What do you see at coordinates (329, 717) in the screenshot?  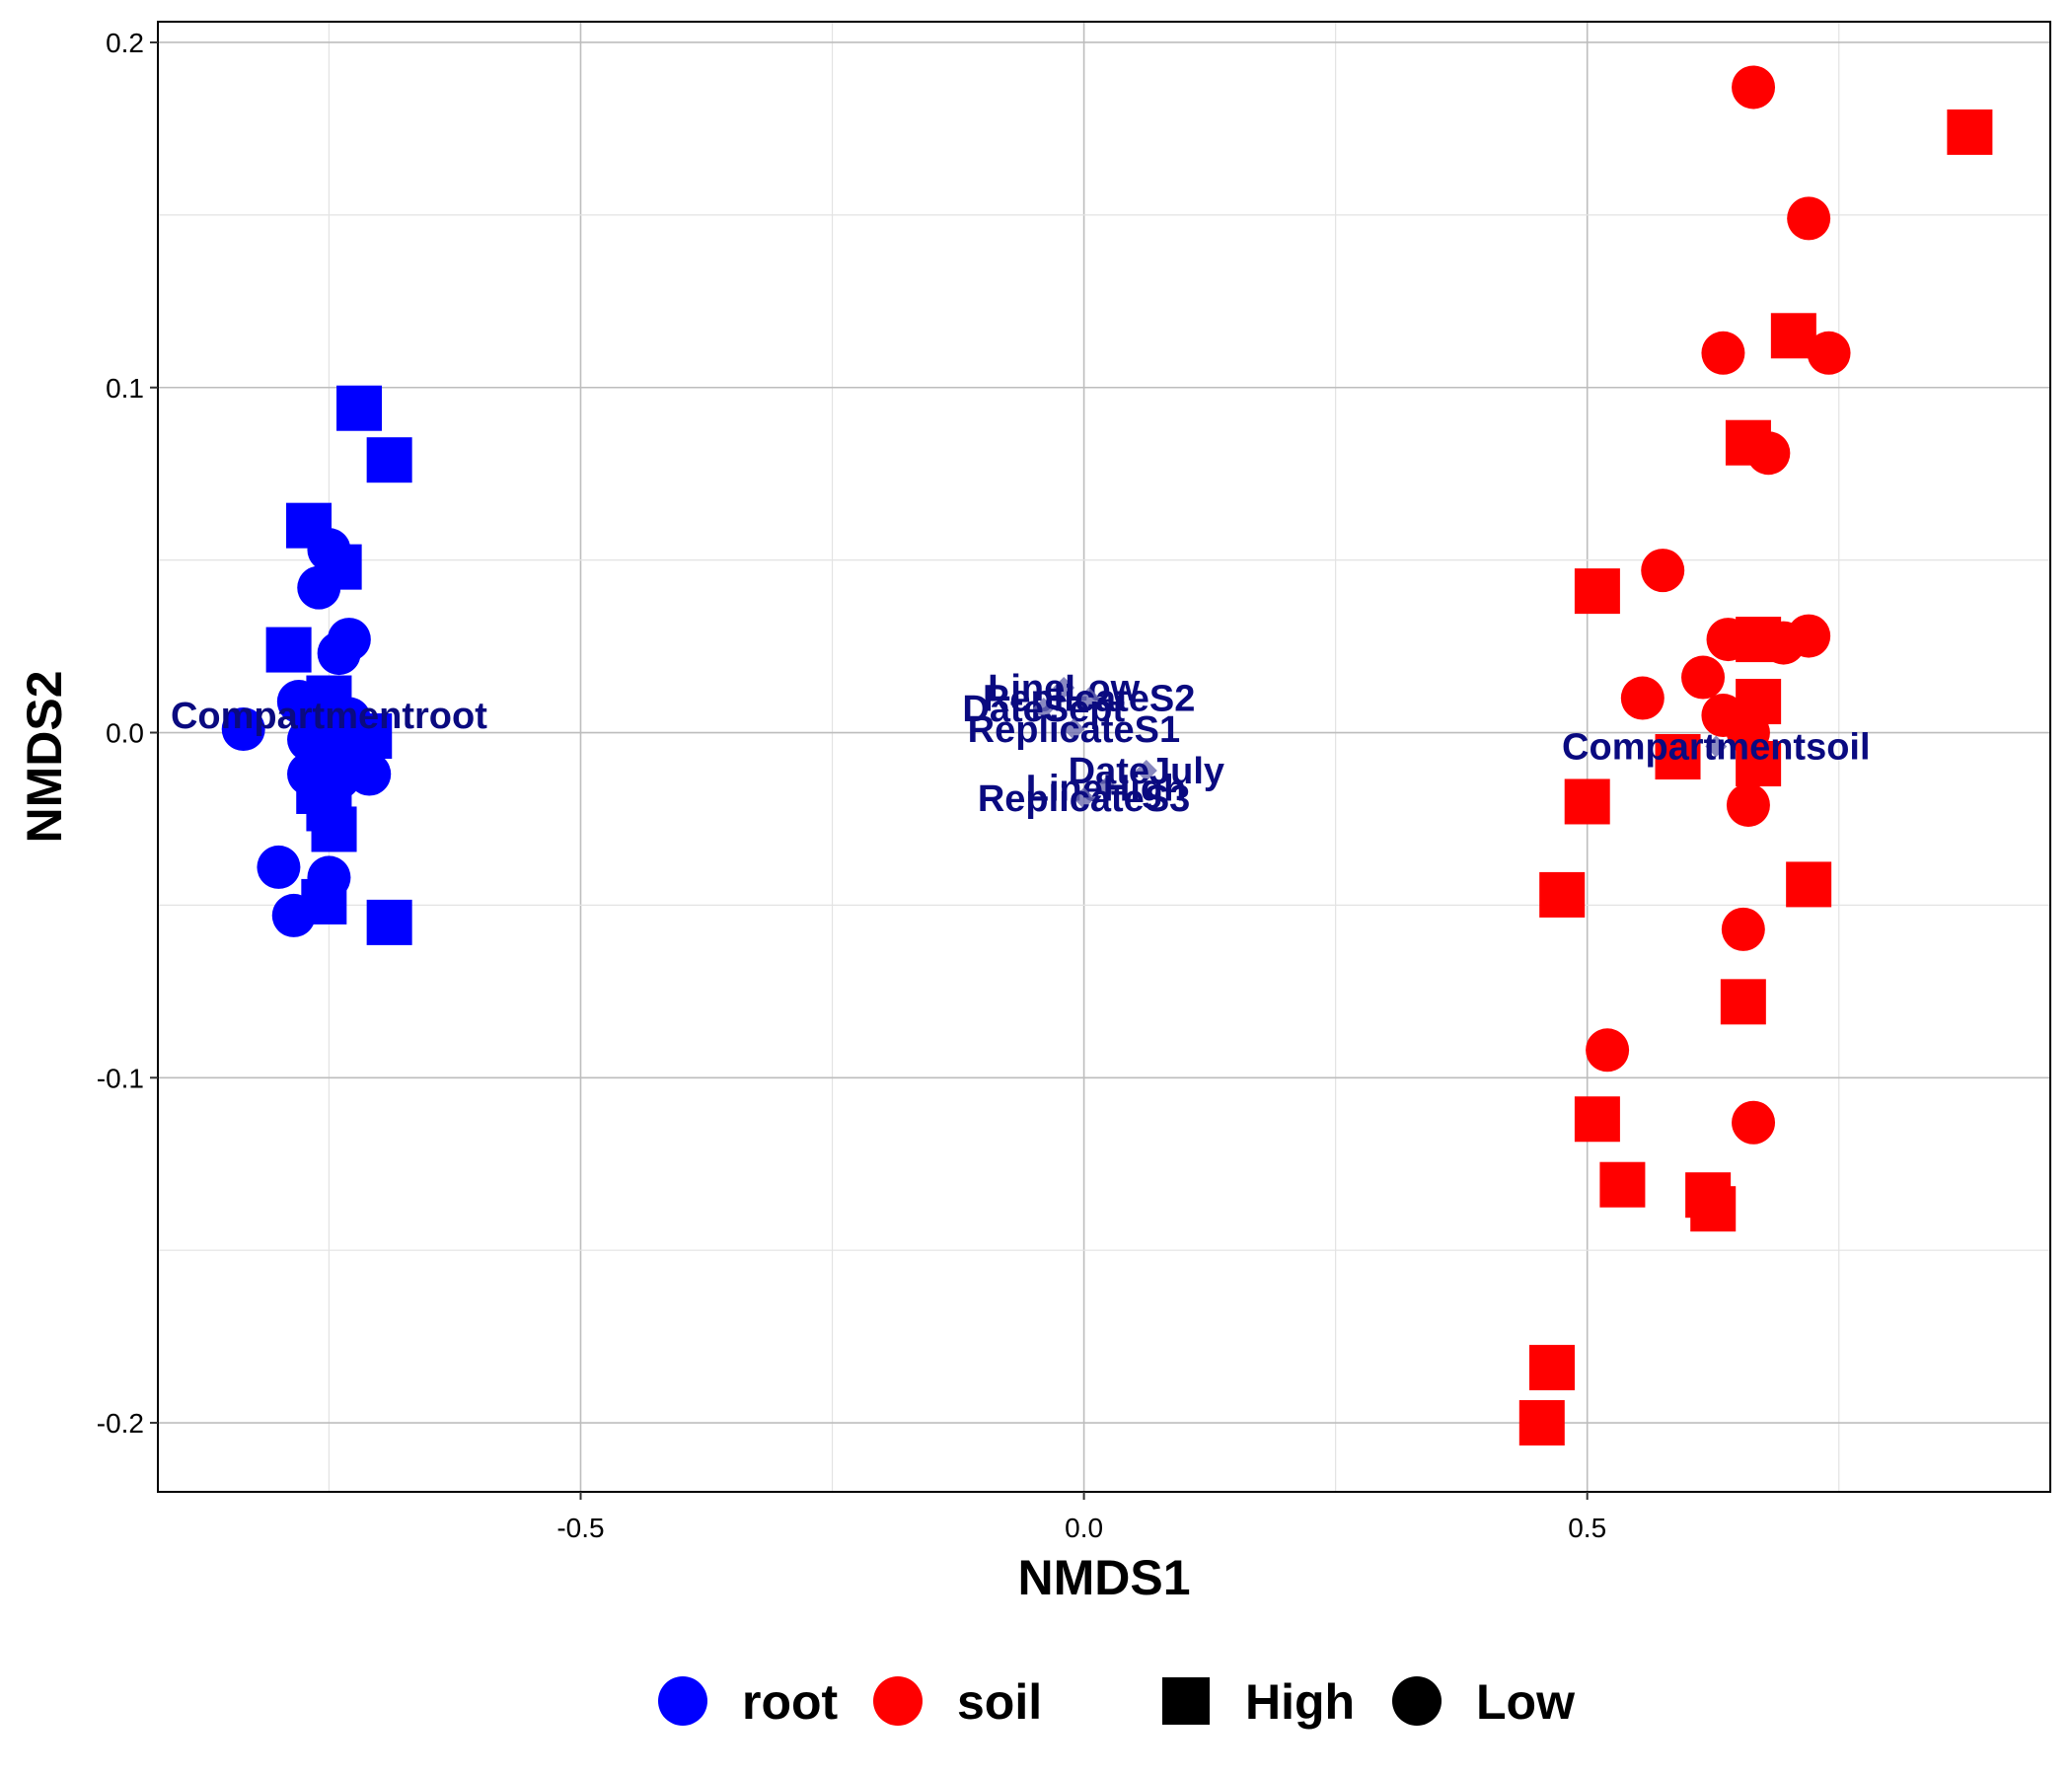 I see `vector-label: Compartmentroot` at bounding box center [329, 717].